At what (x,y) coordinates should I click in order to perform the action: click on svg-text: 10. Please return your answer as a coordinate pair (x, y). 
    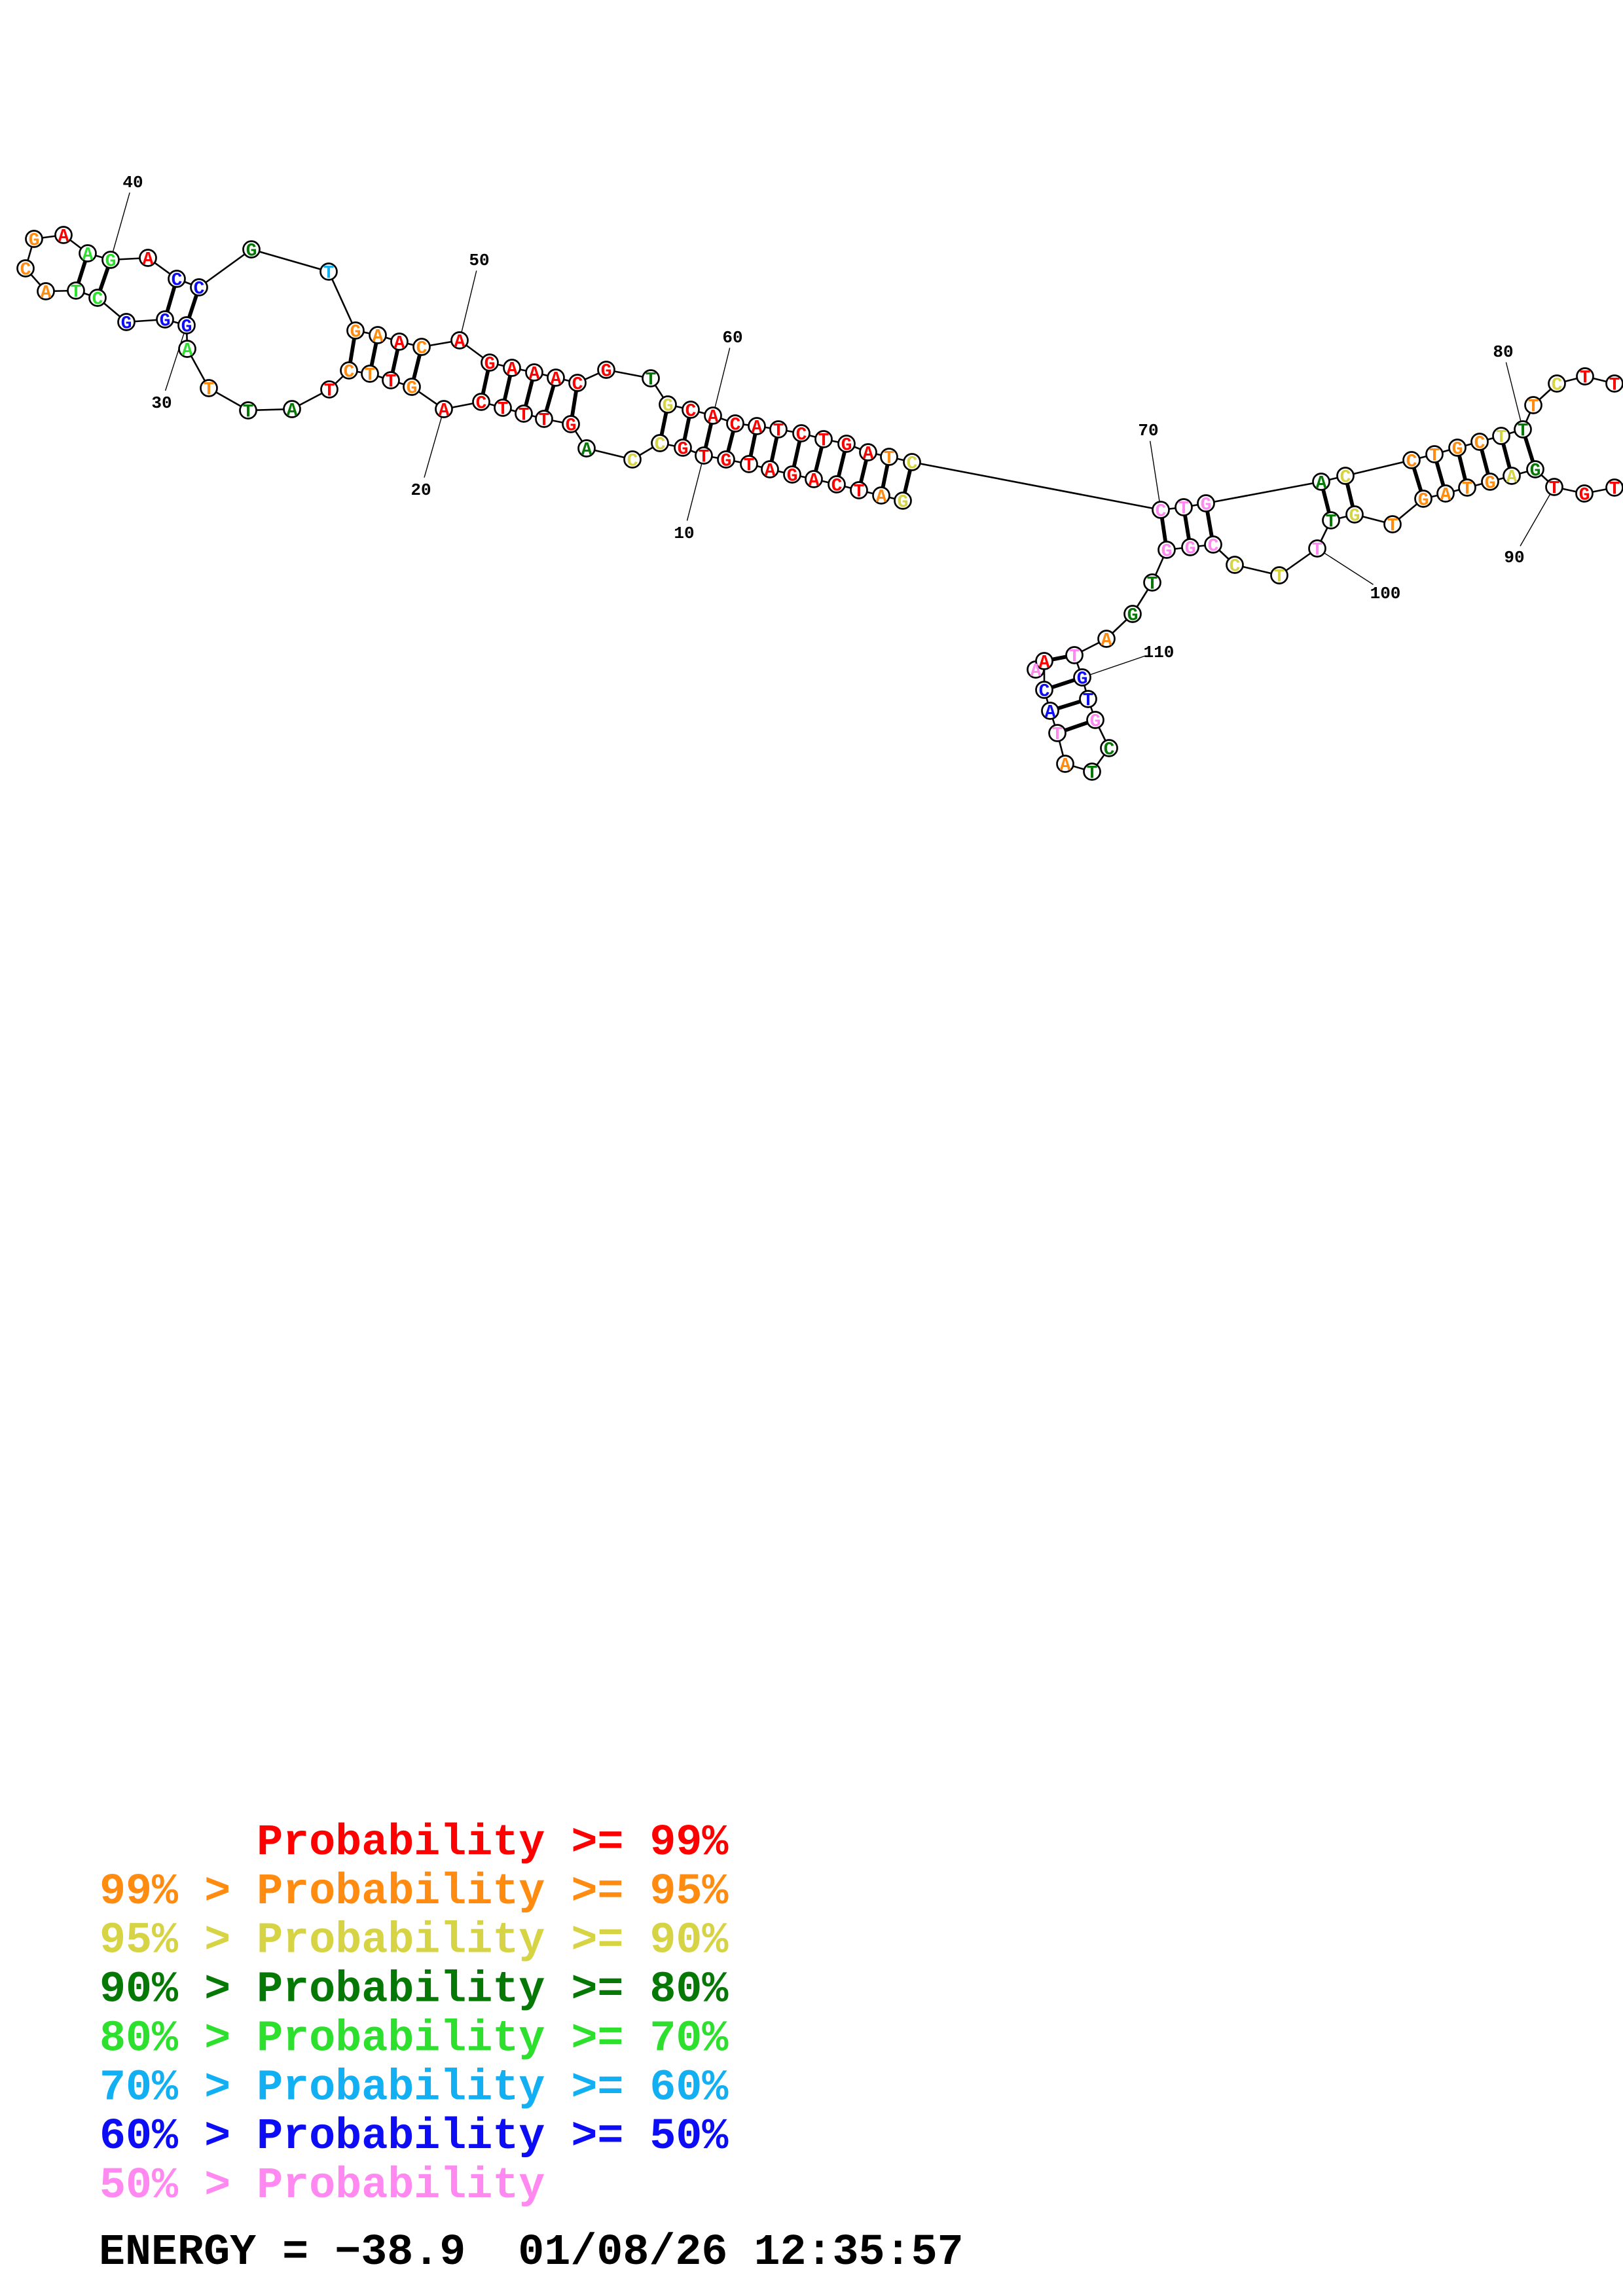
    Looking at the image, I should click on (684, 533).